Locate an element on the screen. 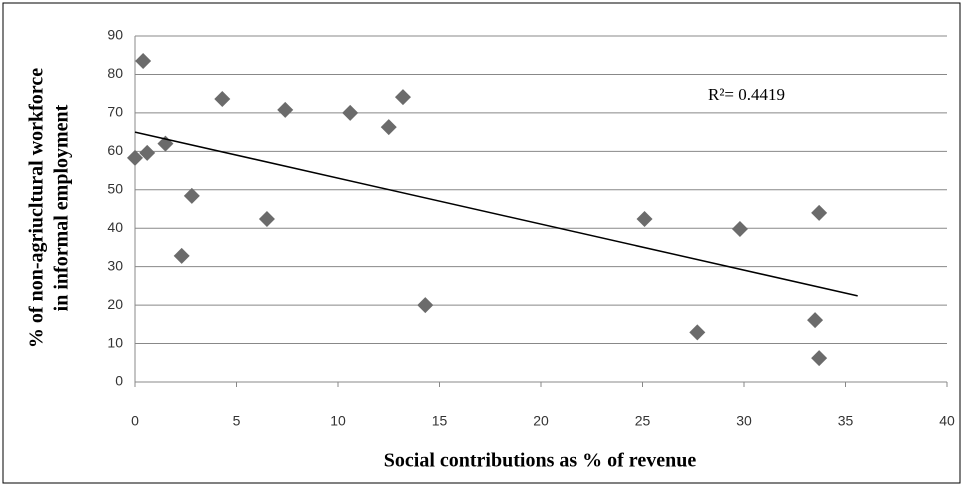  y-axis-title: in informal employment is located at coordinates (62, 207).